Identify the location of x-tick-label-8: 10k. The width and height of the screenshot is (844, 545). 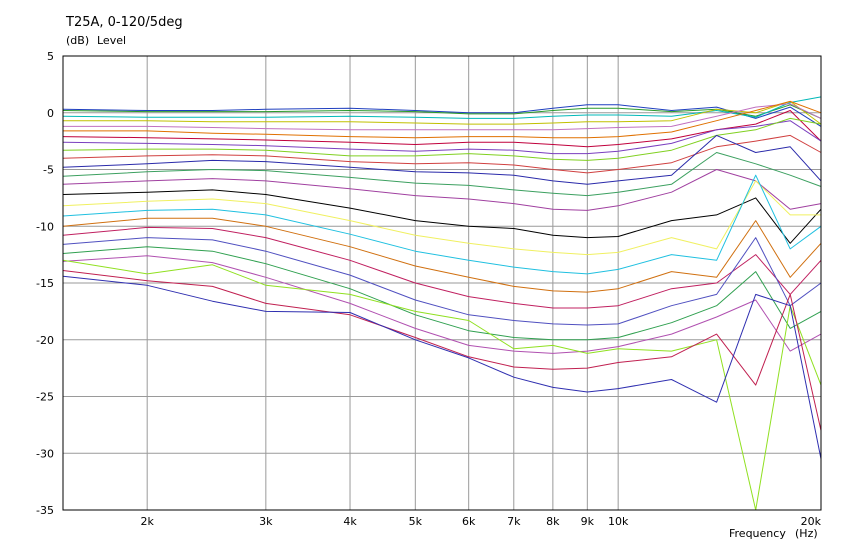
(618, 521).